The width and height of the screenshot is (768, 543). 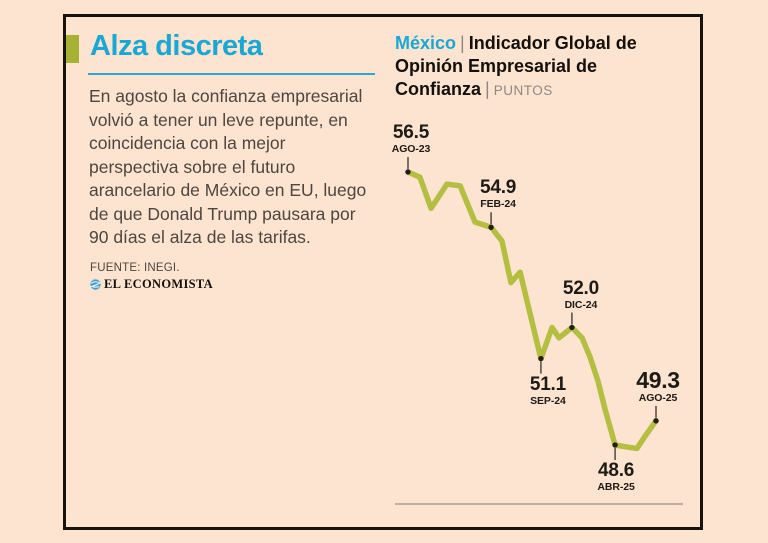 I want to click on point-value: 49.3, so click(x=658, y=379).